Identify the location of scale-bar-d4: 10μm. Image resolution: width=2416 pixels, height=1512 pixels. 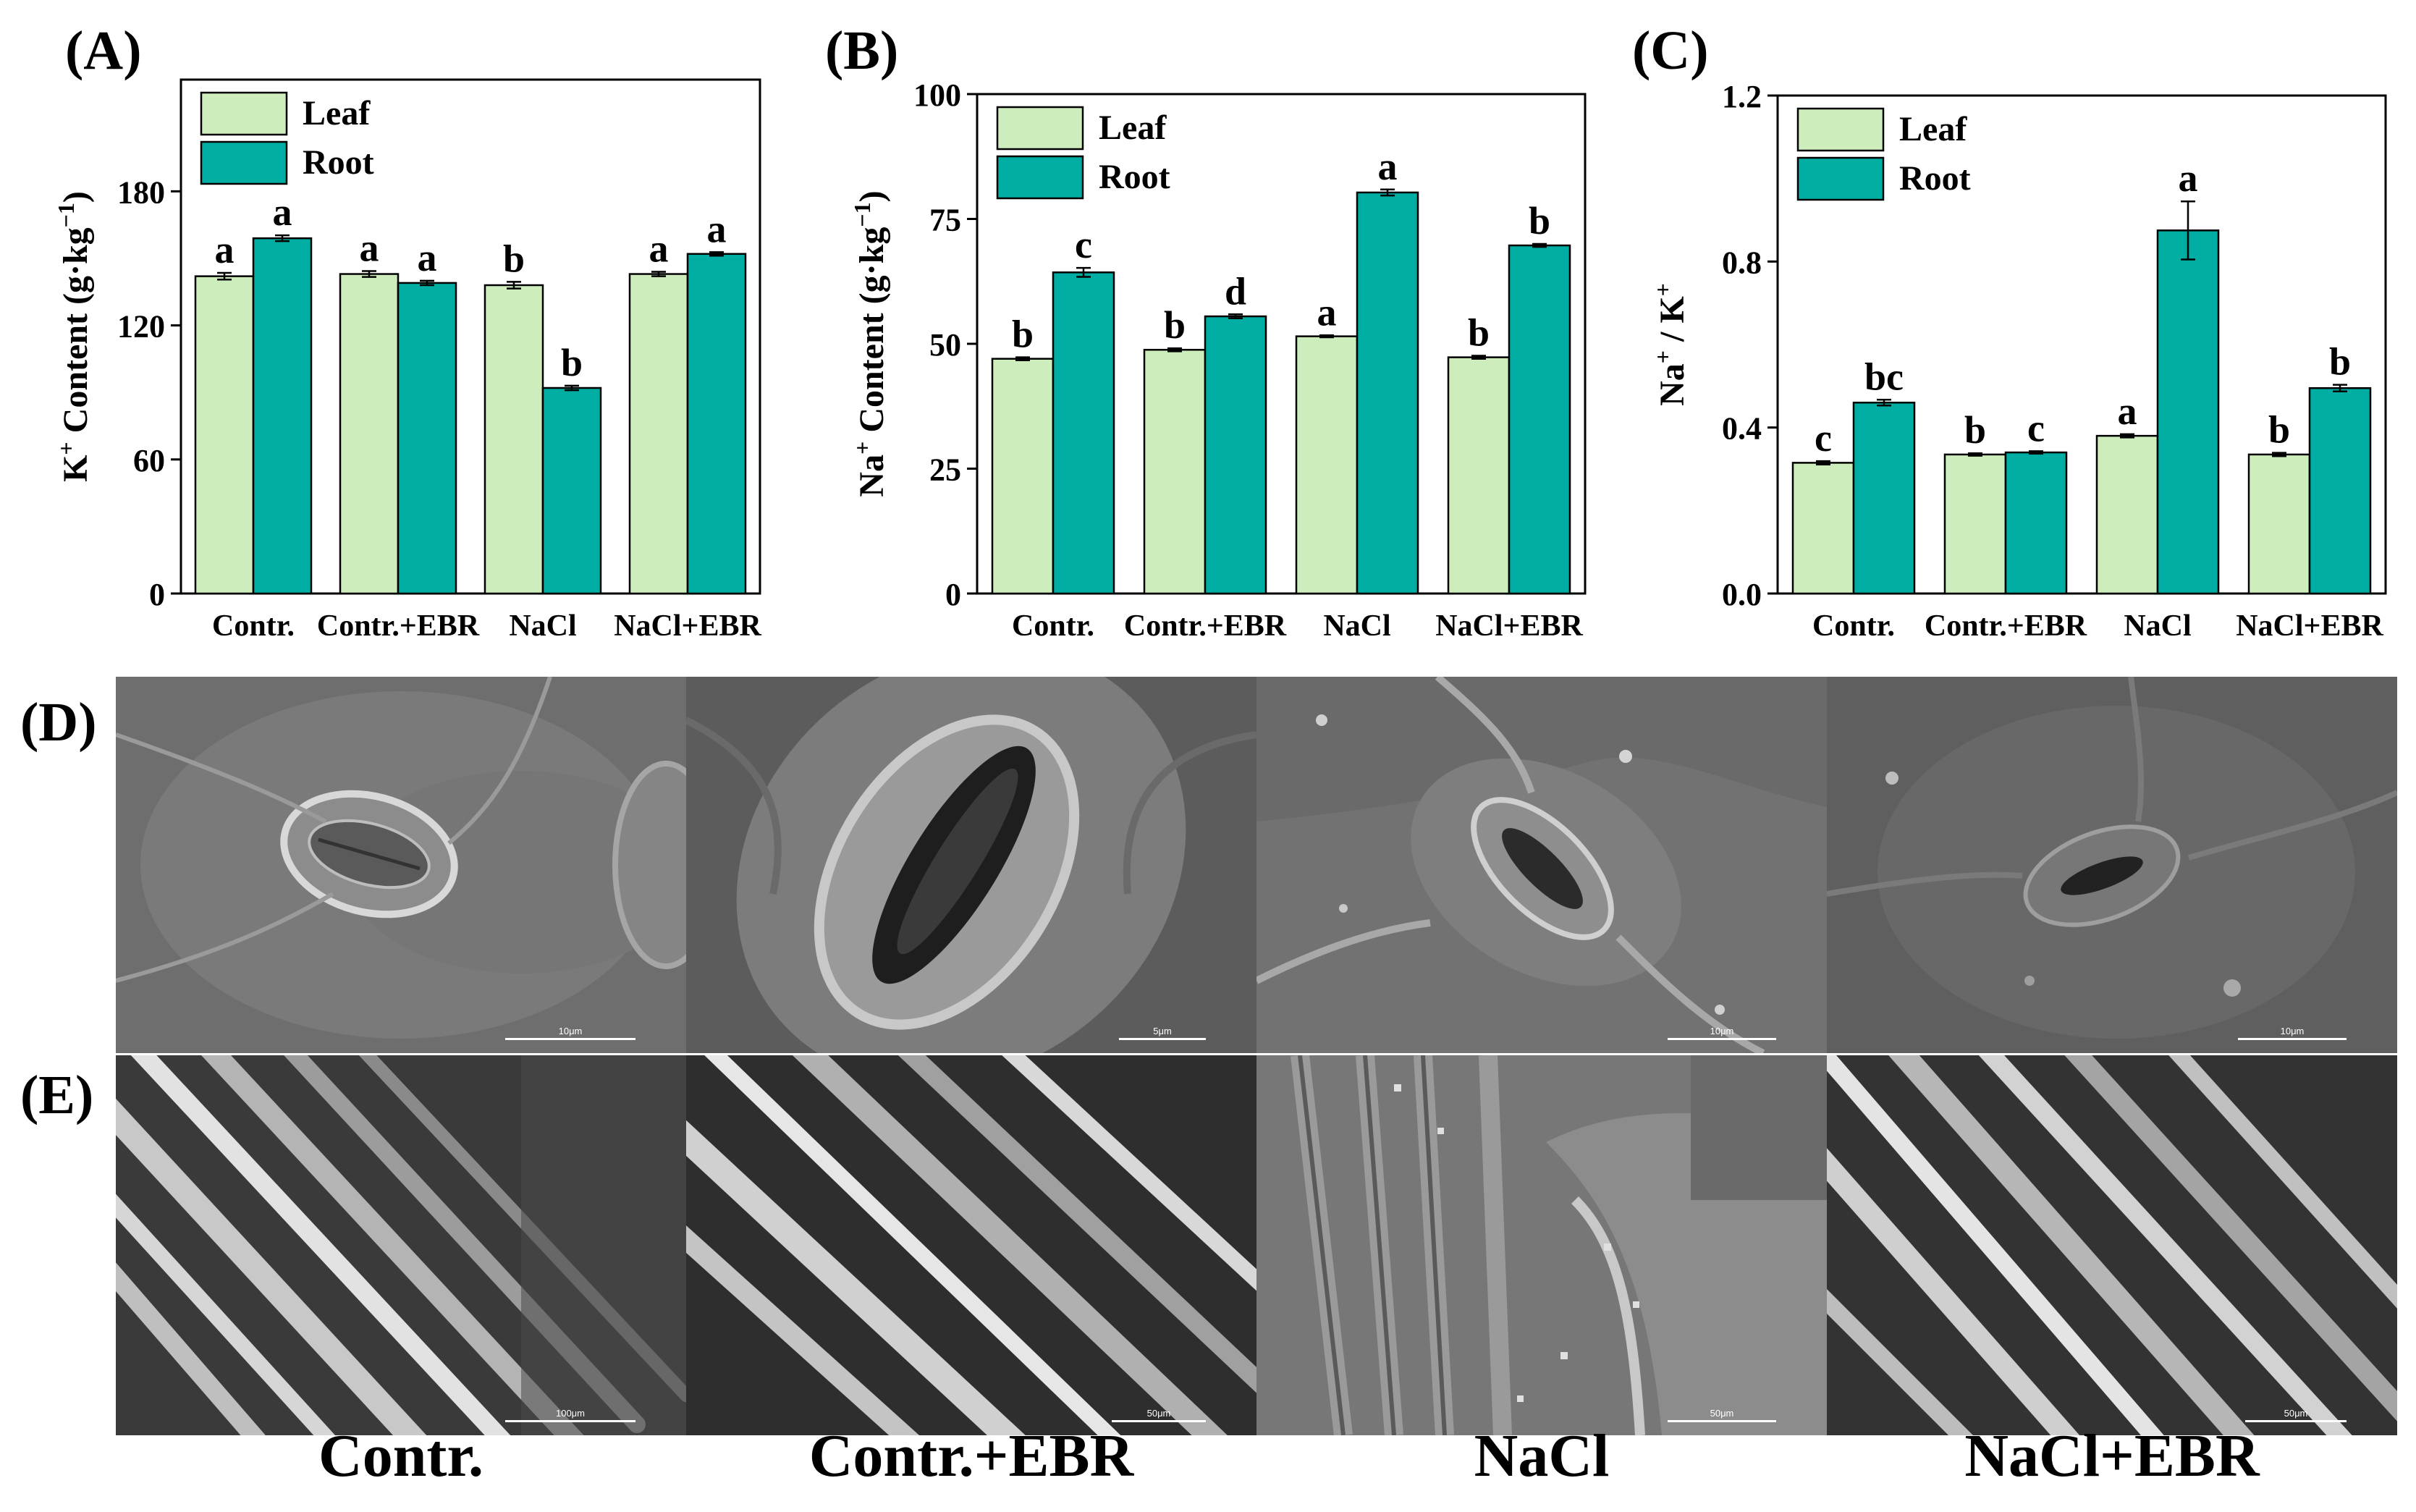
(2292, 1033).